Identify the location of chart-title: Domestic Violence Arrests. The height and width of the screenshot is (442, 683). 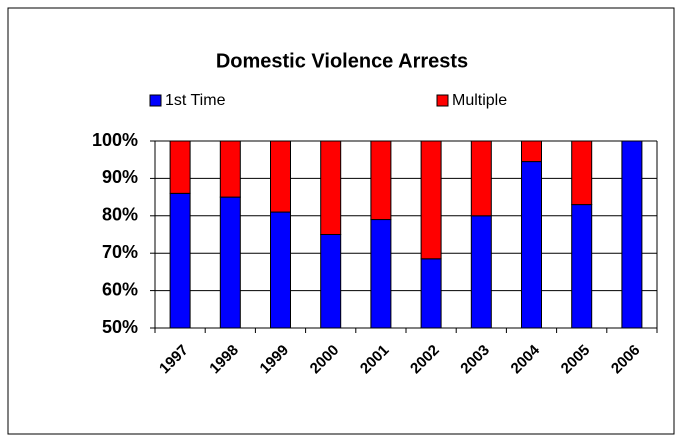
(342, 61).